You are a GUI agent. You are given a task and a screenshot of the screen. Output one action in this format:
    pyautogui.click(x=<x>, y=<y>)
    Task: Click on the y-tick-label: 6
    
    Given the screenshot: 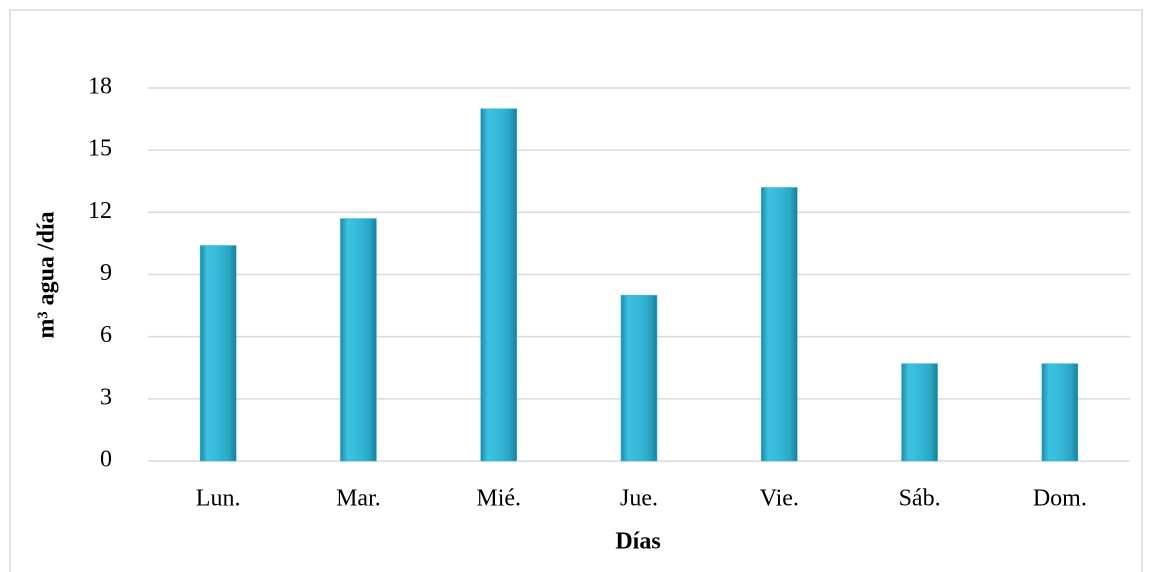 What is the action you would take?
    pyautogui.click(x=106, y=335)
    